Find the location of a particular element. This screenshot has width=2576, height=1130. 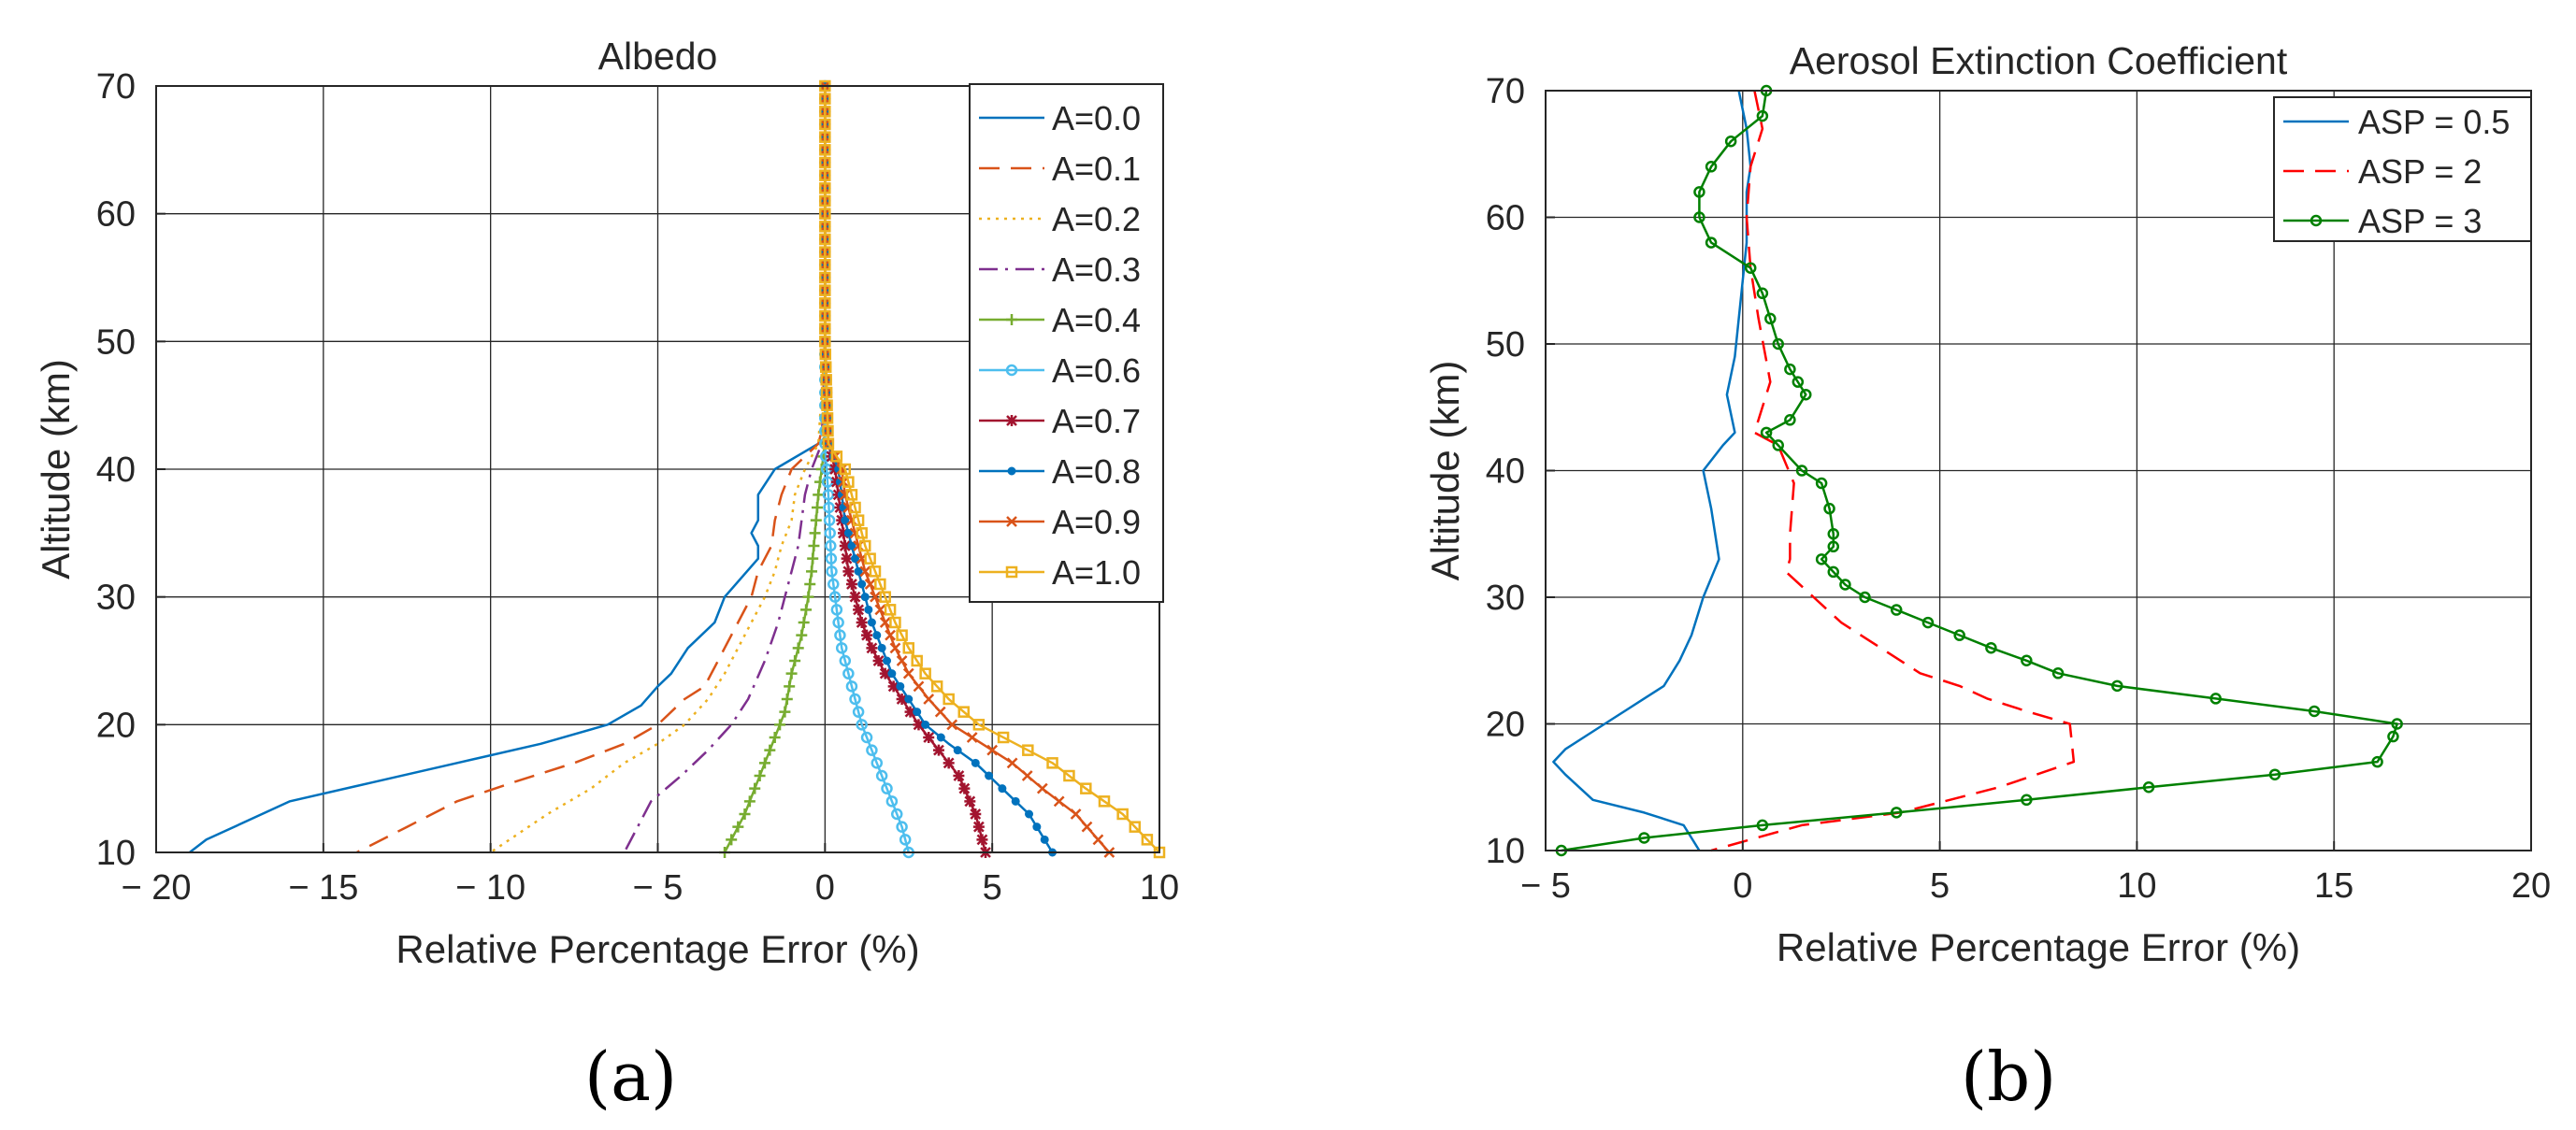

y-tick-label: 30 is located at coordinates (1506, 598).